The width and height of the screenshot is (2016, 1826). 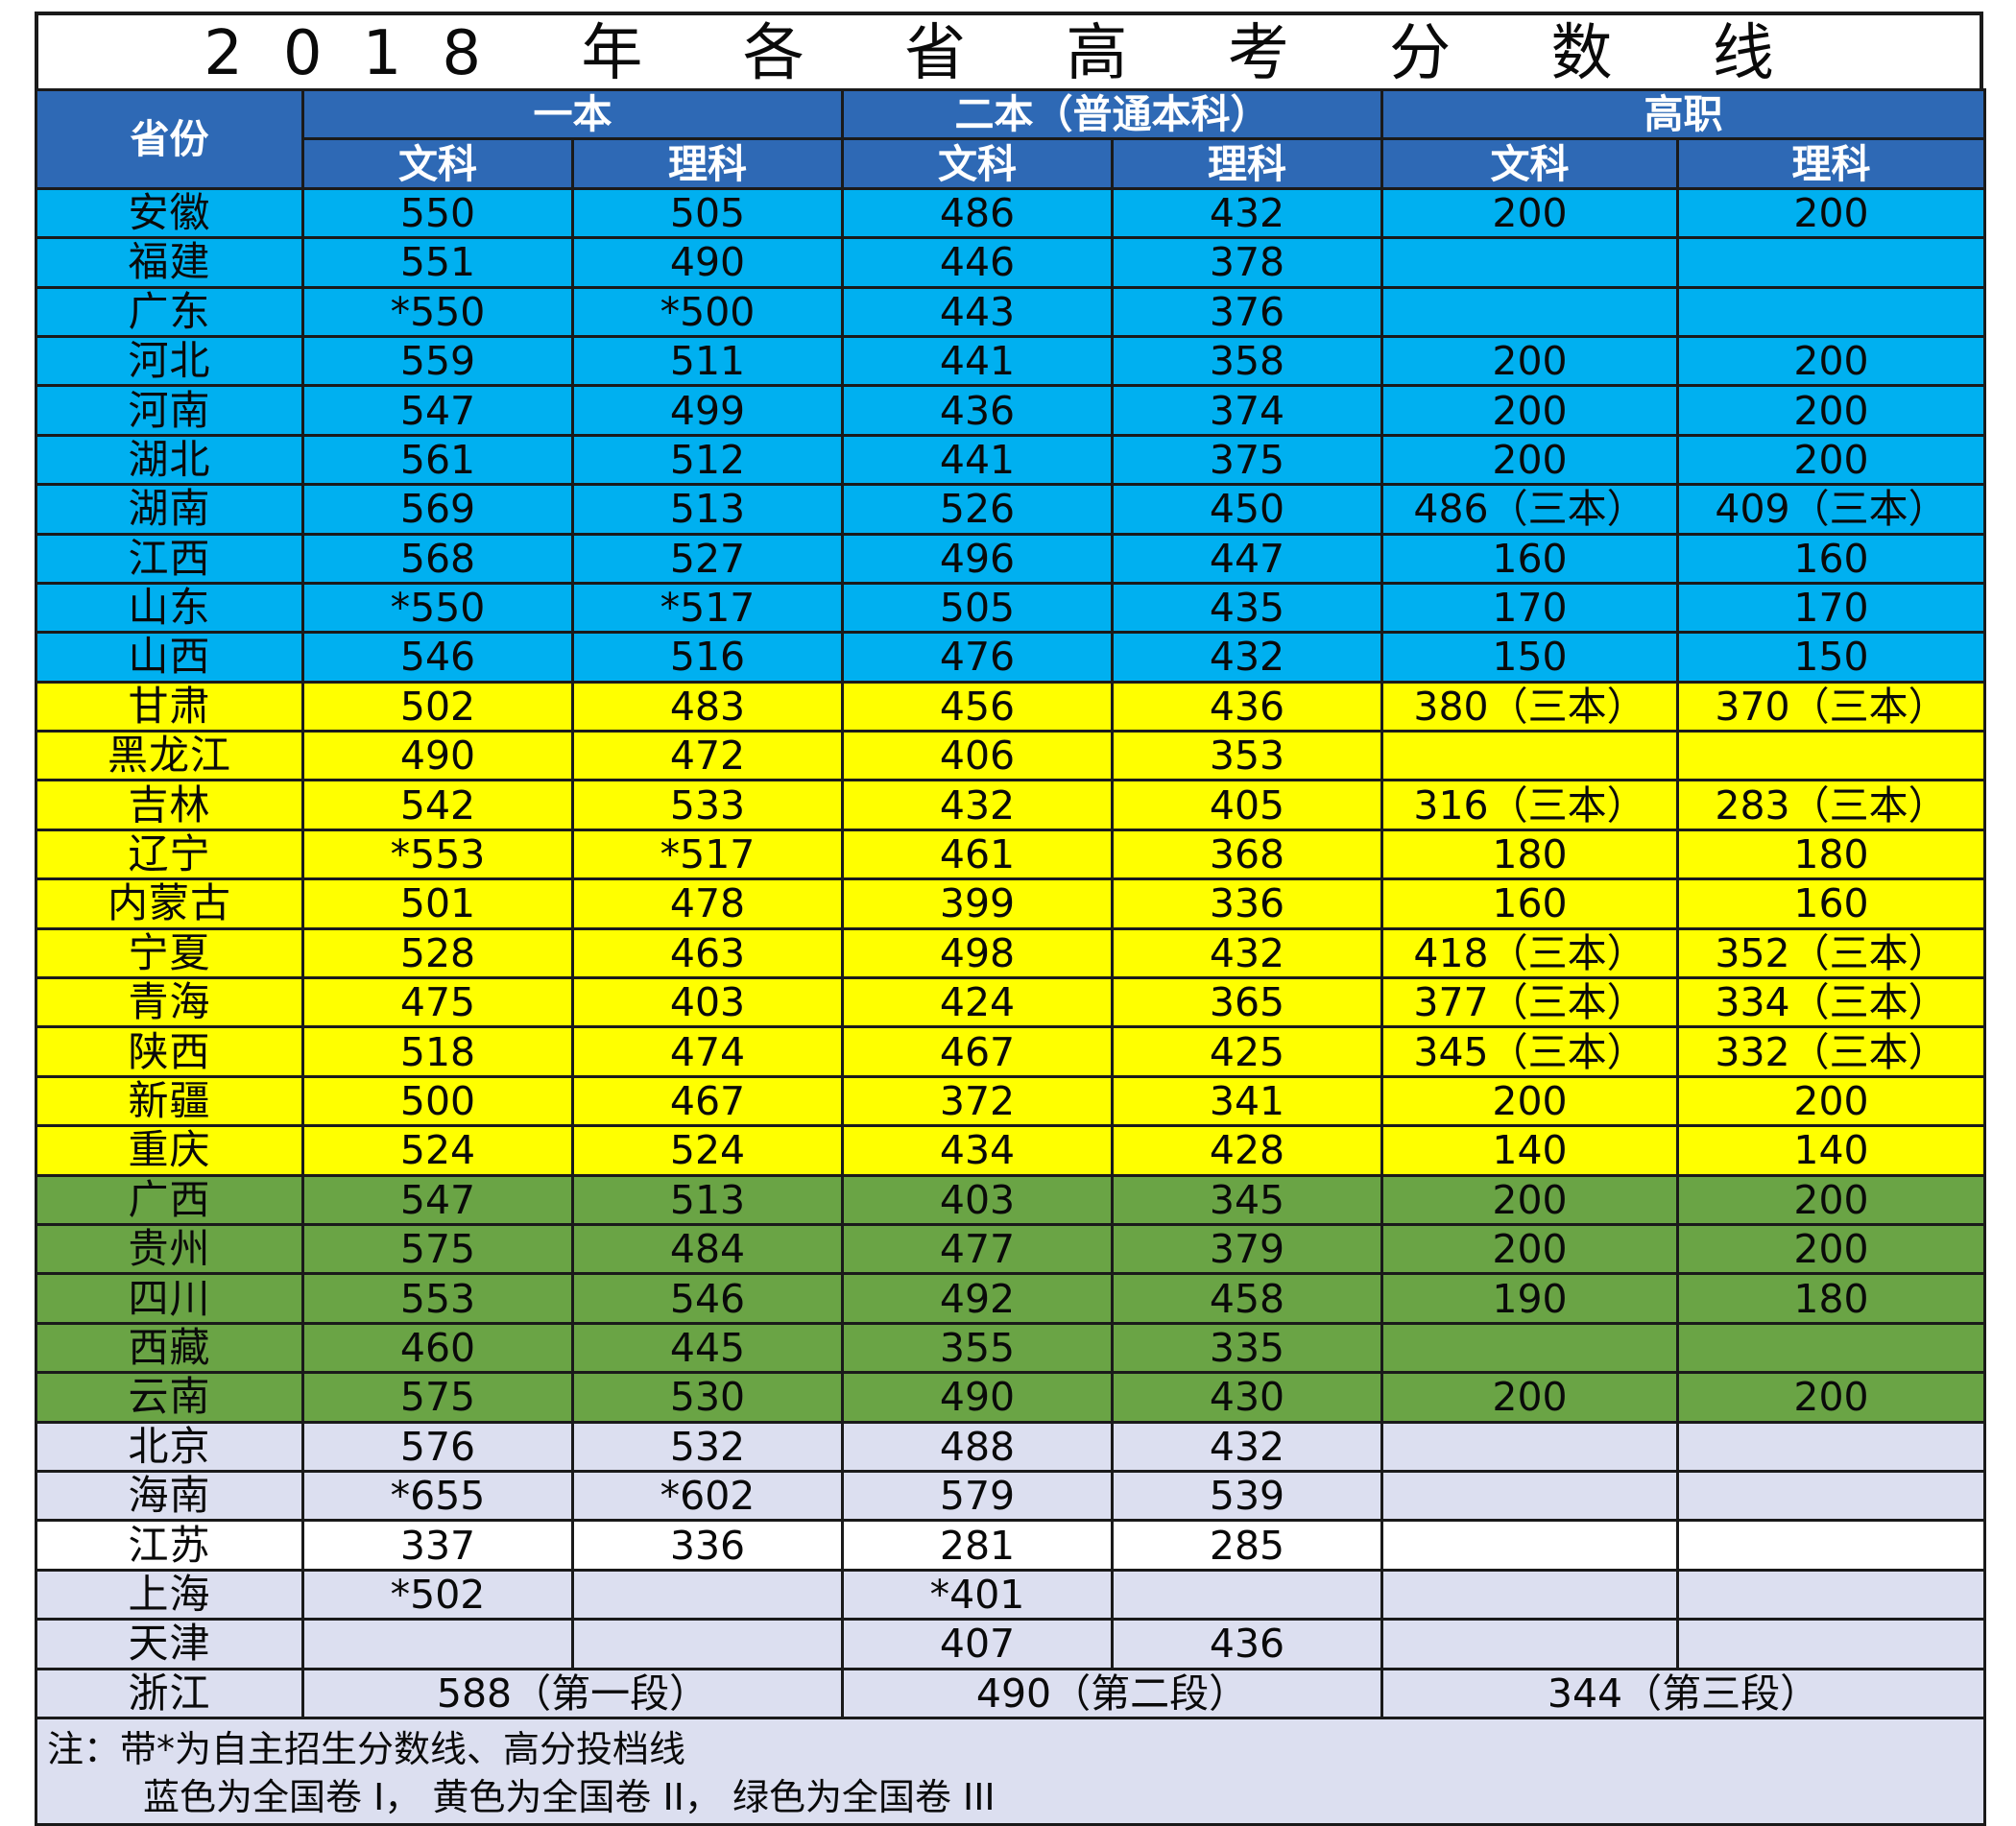 What do you see at coordinates (707, 262) in the screenshot?
I see `tier1-science-cell: 490` at bounding box center [707, 262].